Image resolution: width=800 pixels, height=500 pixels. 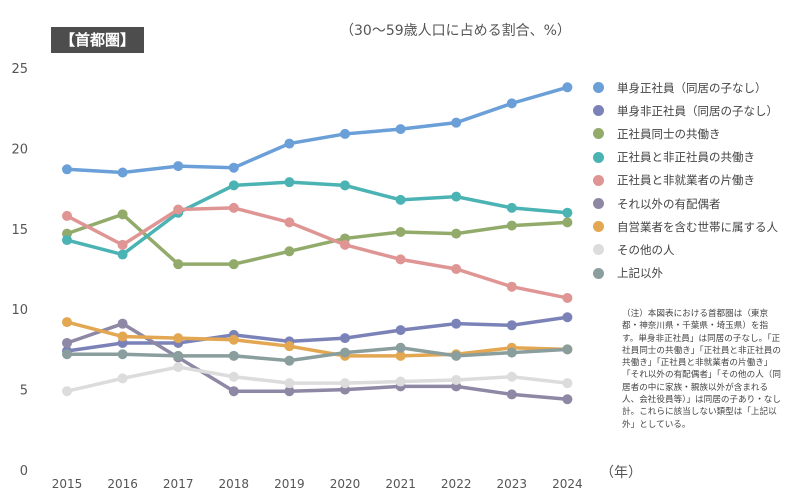 I want to click on x-tick-label: 2023, so click(x=512, y=484).